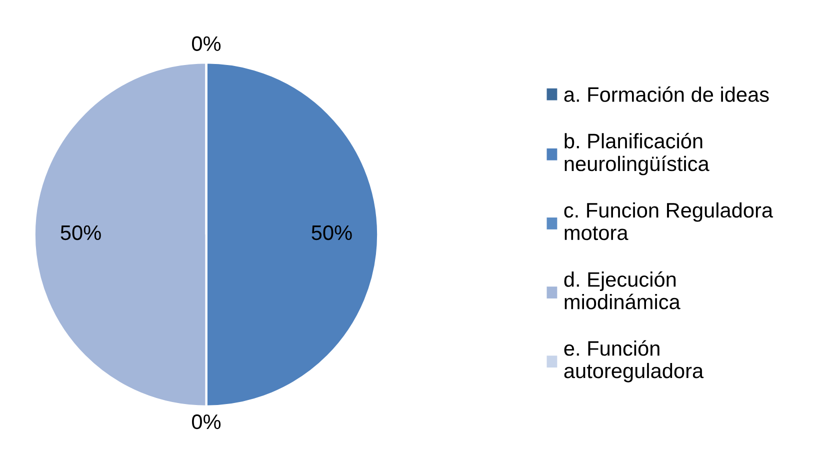 The width and height of the screenshot is (825, 469). What do you see at coordinates (637, 154) in the screenshot?
I see `legend-label: b. Planificación neurolingüística` at bounding box center [637, 154].